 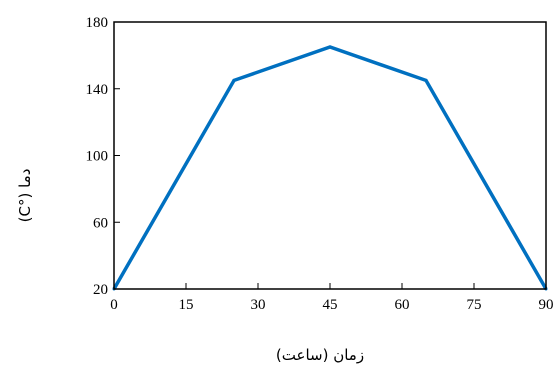 What do you see at coordinates (25, 196) in the screenshot?
I see `y-axis-title: دما (°C)` at bounding box center [25, 196].